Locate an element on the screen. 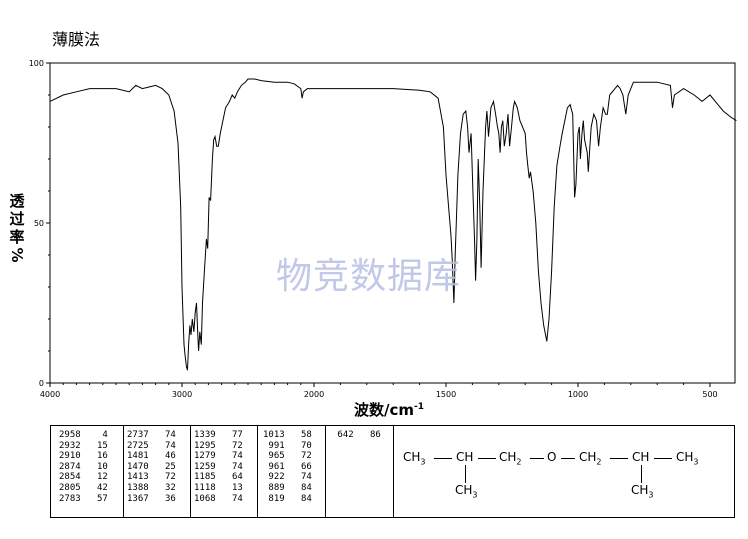 The width and height of the screenshot is (748, 539). y-label-char-3: 率 is located at coordinates (17, 237).